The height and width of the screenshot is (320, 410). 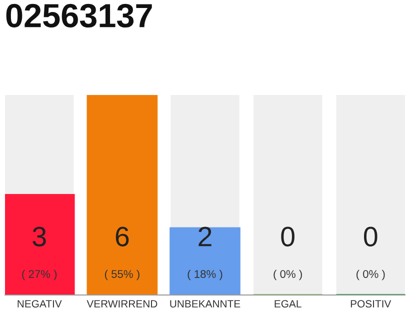 What do you see at coordinates (371, 304) in the screenshot?
I see `x-tick-label: POSITIV` at bounding box center [371, 304].